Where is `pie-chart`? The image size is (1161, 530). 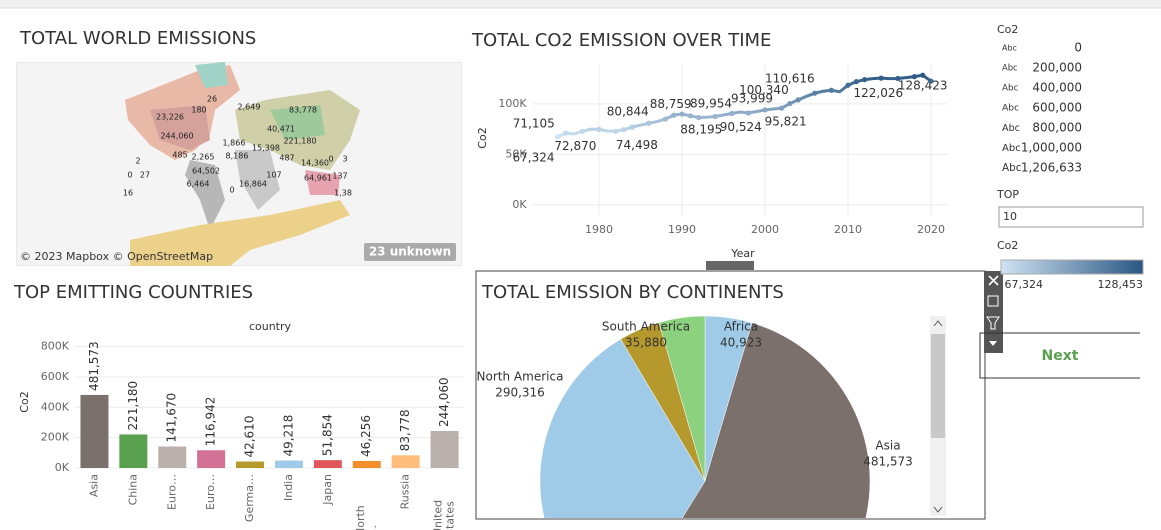 pie-chart is located at coordinates (705, 416).